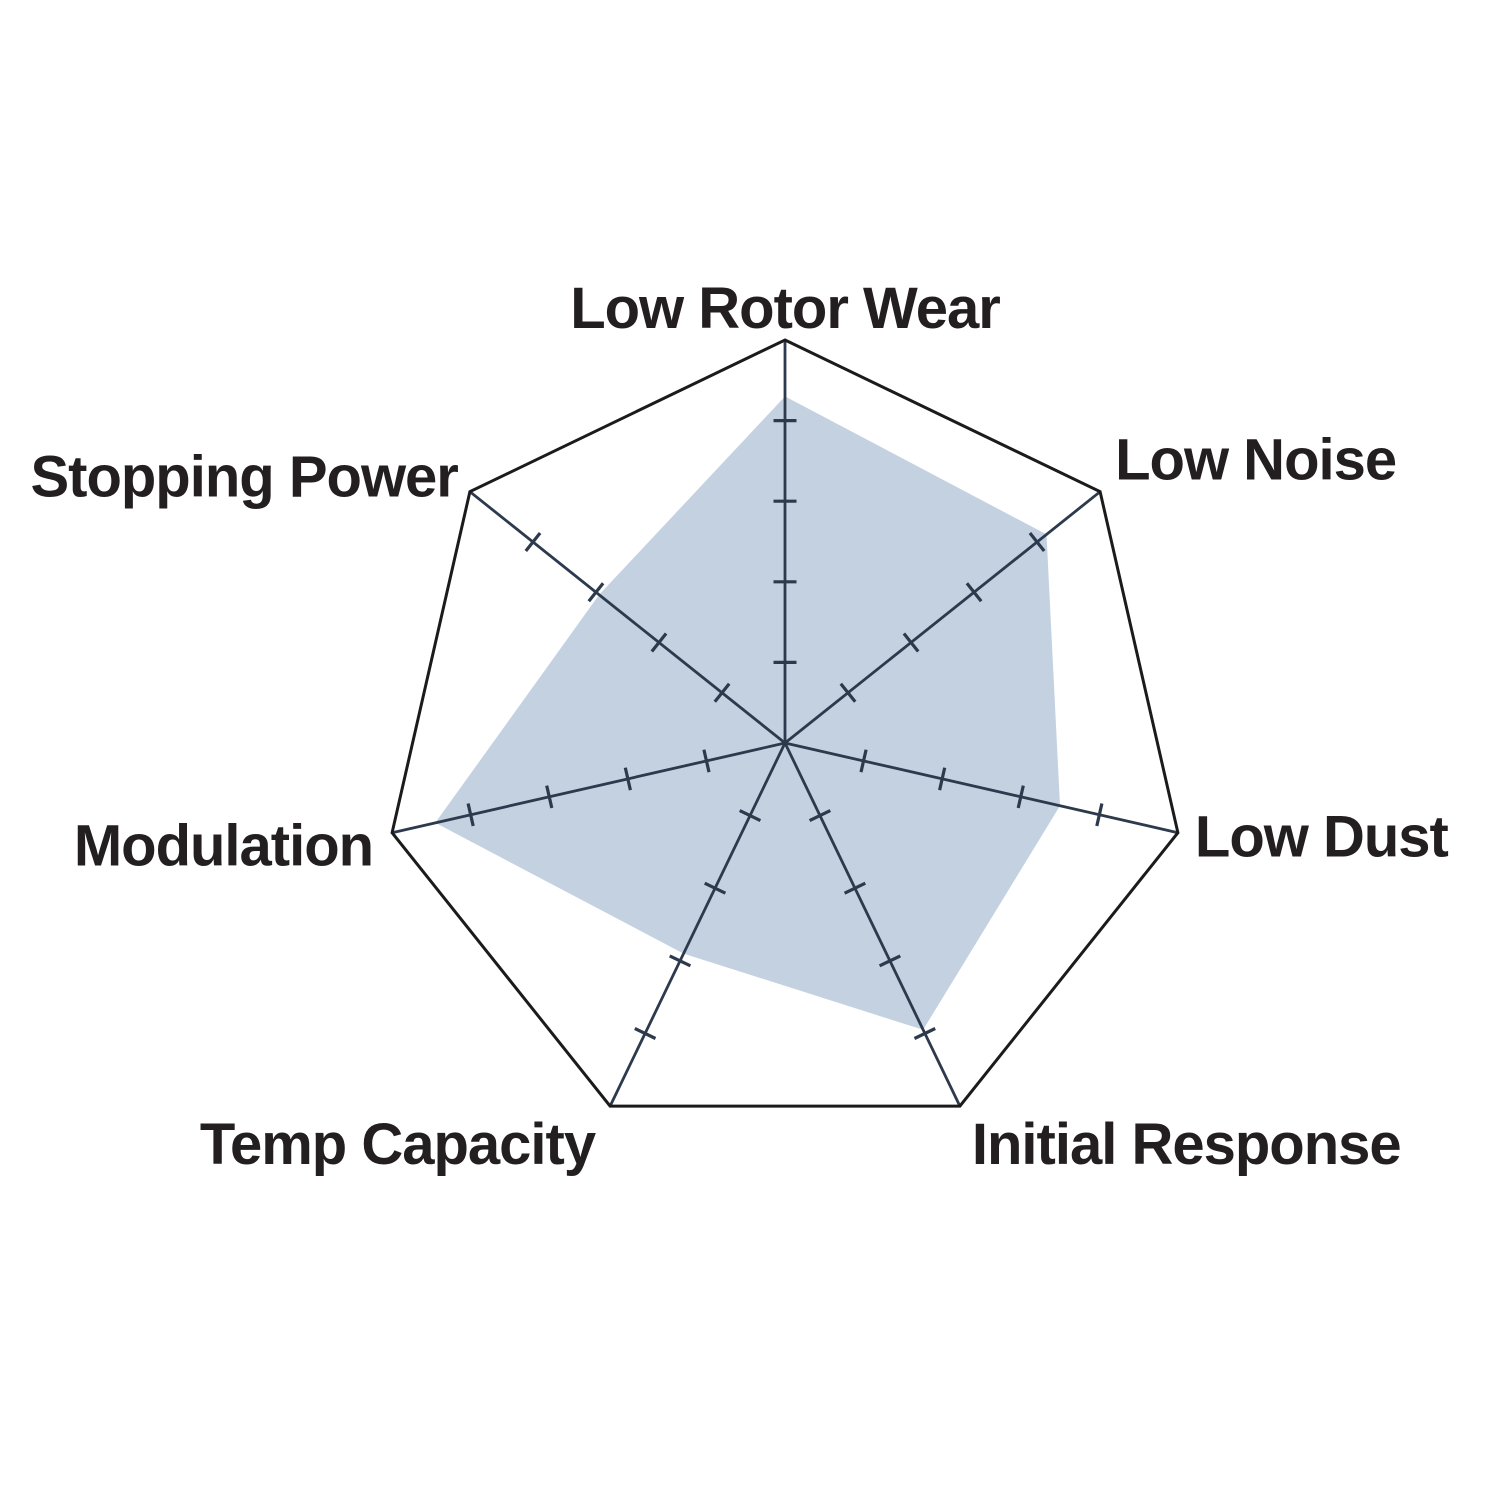 Image resolution: width=1500 pixels, height=1500 pixels. I want to click on axis-label: Low Rotor Wear, so click(785, 308).